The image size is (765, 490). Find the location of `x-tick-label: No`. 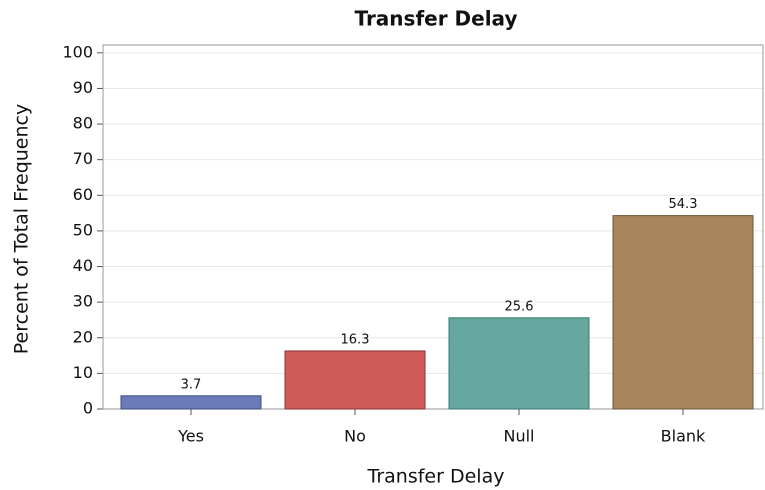

x-tick-label: No is located at coordinates (355, 436).